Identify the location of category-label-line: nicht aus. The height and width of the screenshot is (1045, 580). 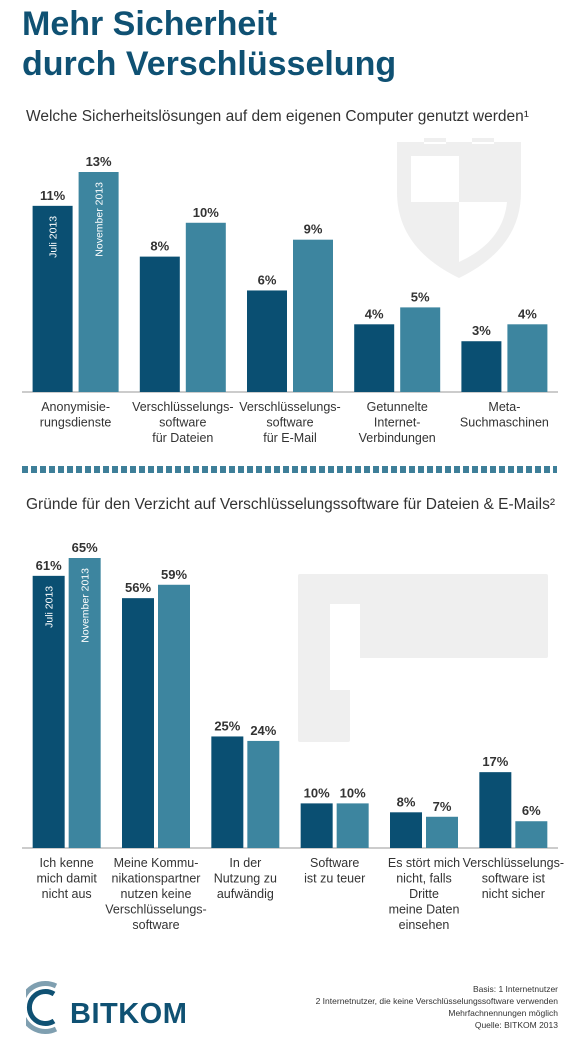
(67, 894).